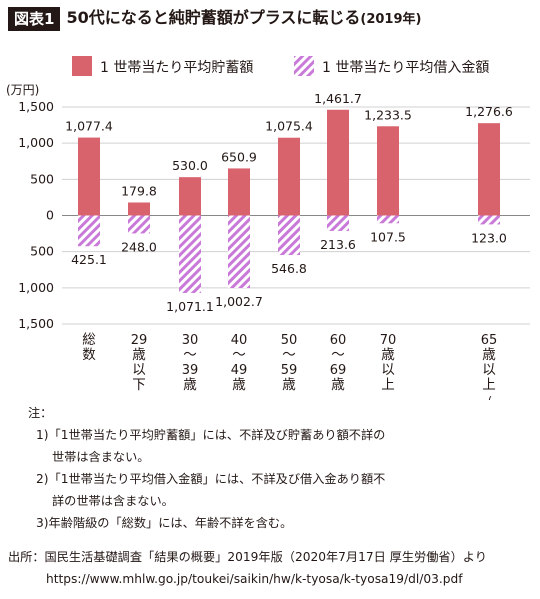  I want to click on legend-label-savings: 1 世帯当たり平均貯蓄額, so click(176, 68).